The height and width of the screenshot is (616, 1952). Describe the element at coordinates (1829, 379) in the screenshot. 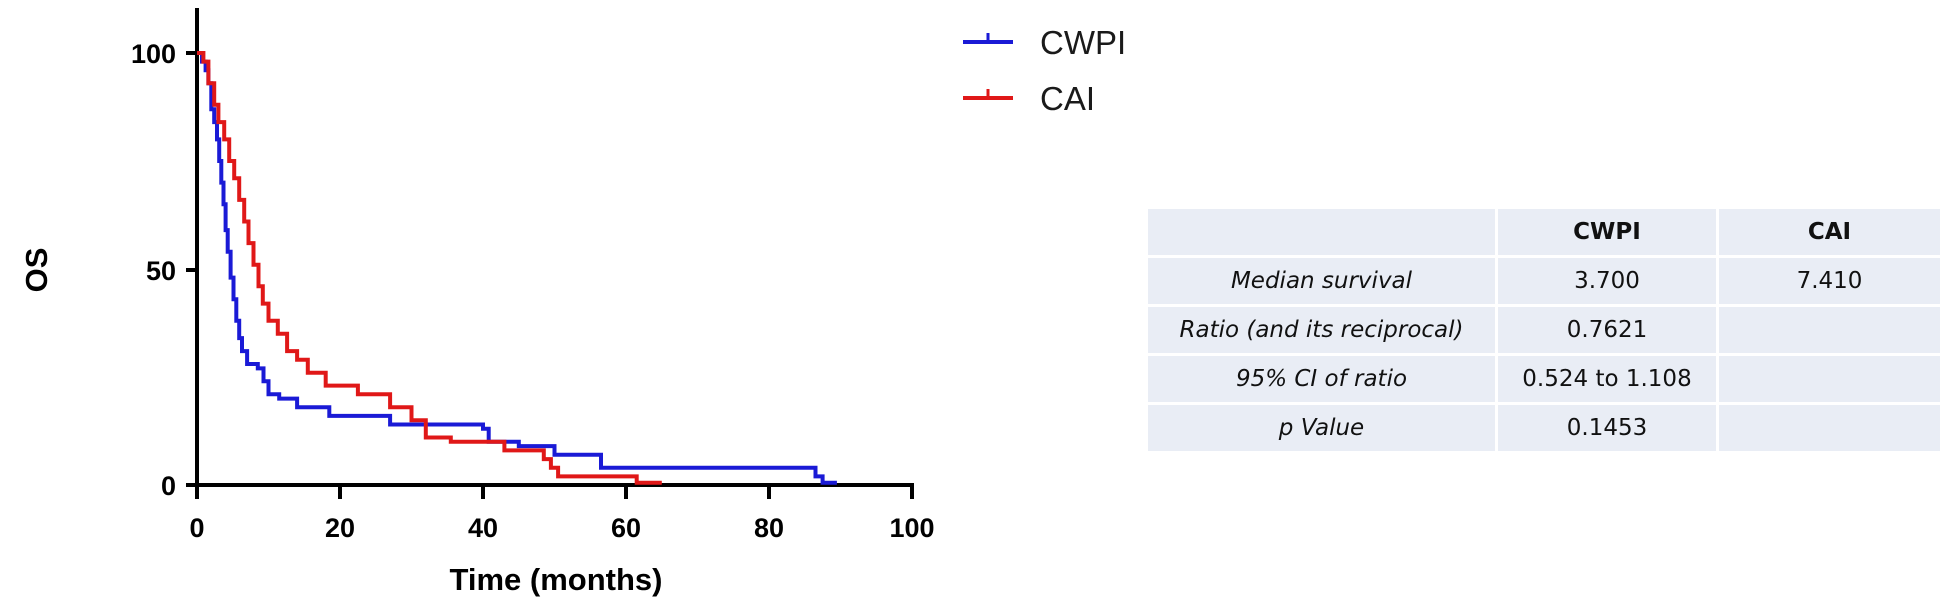

I see `cell-ci-cai` at that location.